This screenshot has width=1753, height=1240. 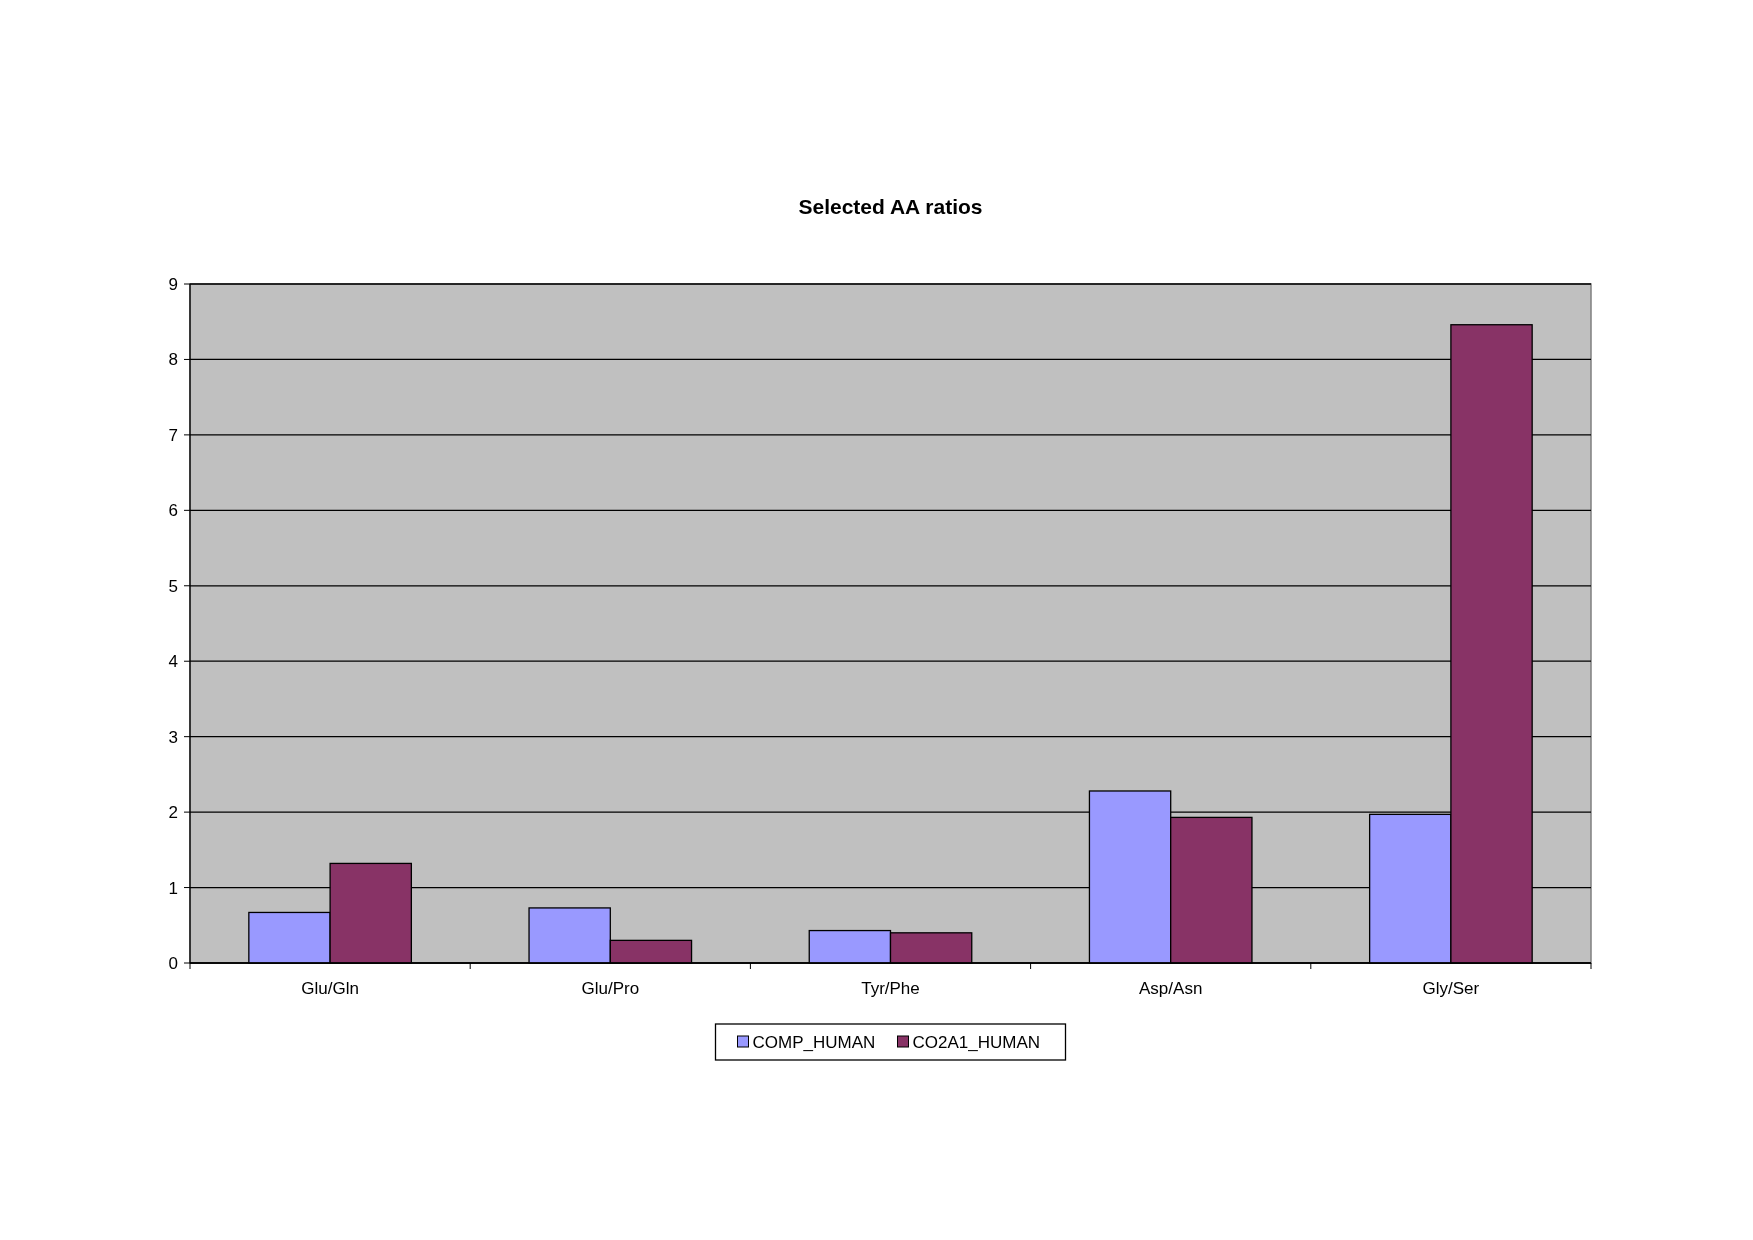 What do you see at coordinates (1451, 988) in the screenshot?
I see `x-tick-label: Gly/Ser` at bounding box center [1451, 988].